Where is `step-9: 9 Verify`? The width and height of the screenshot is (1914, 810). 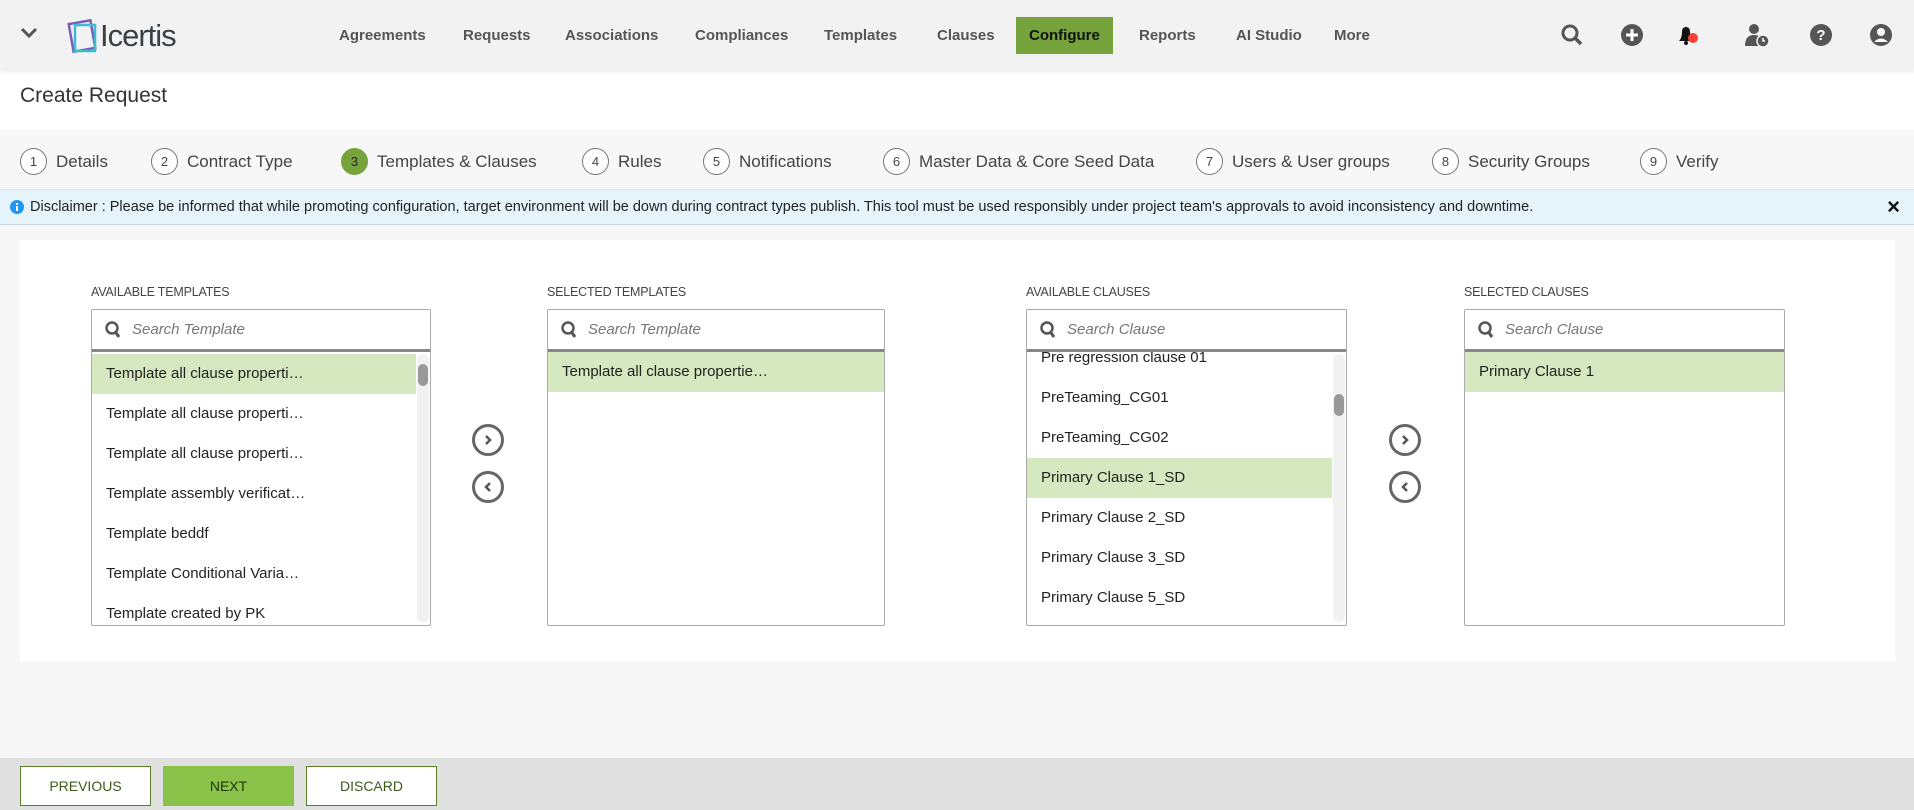 step-9: 9 Verify is located at coordinates (1679, 161).